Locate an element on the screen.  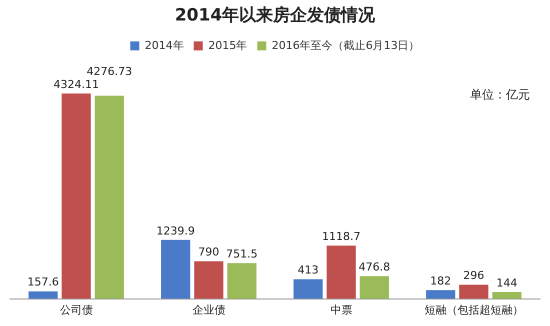
data-label: 157.6 is located at coordinates (43, 282).